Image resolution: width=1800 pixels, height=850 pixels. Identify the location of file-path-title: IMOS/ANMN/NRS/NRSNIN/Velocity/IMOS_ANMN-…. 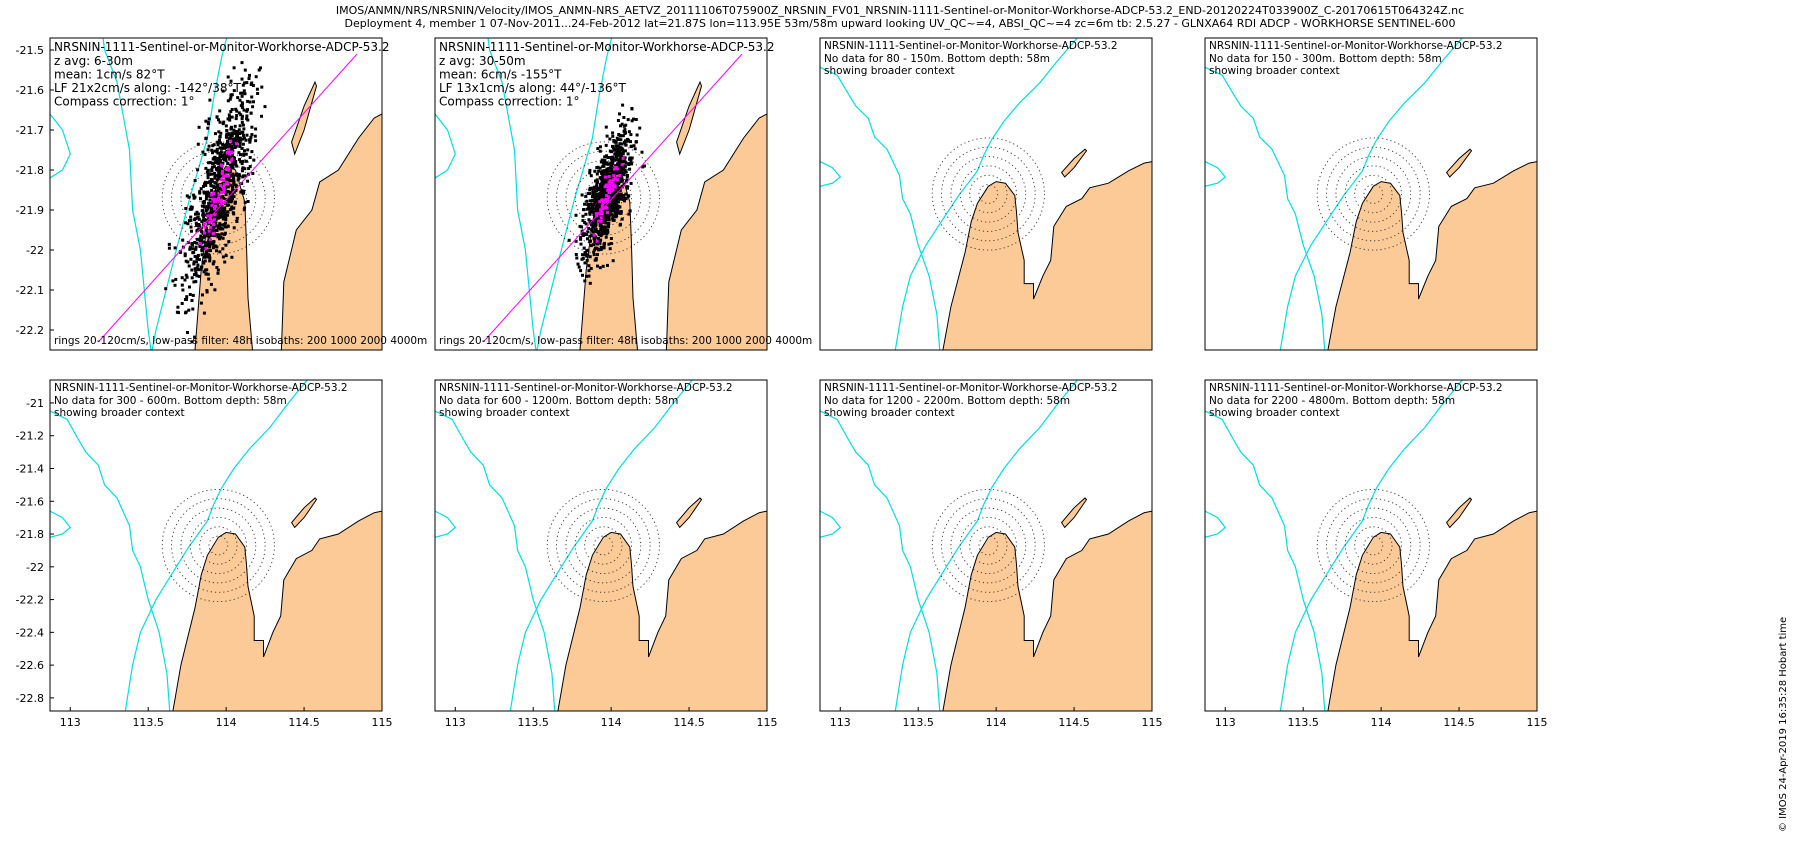
(900, 10).